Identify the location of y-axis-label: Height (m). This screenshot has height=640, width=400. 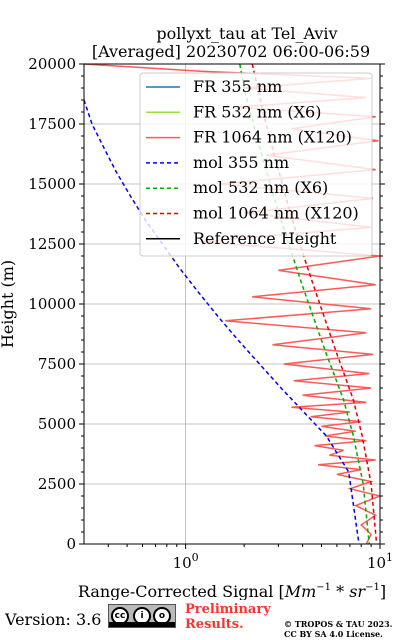
(8, 304).